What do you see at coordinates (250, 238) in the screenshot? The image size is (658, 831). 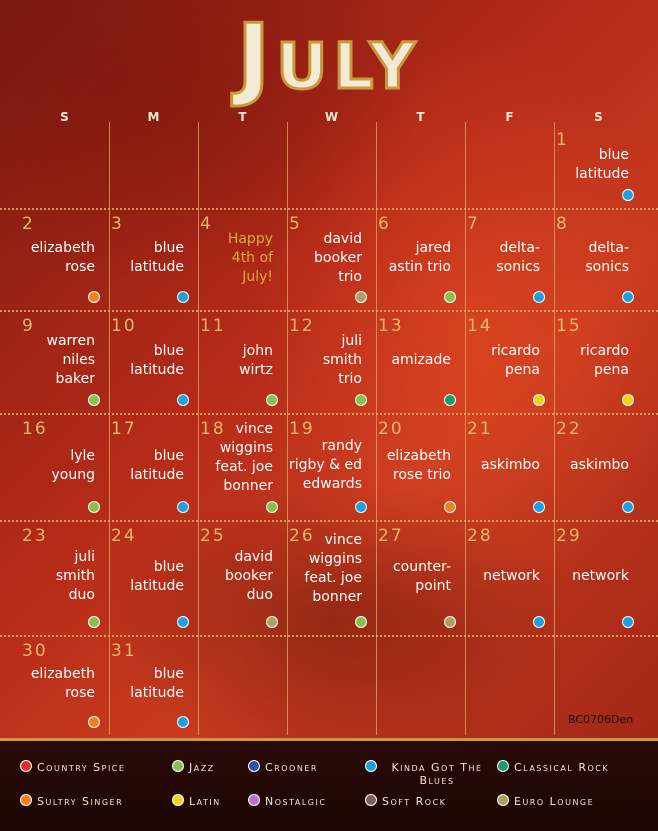 I see `event-text: Happy` at bounding box center [250, 238].